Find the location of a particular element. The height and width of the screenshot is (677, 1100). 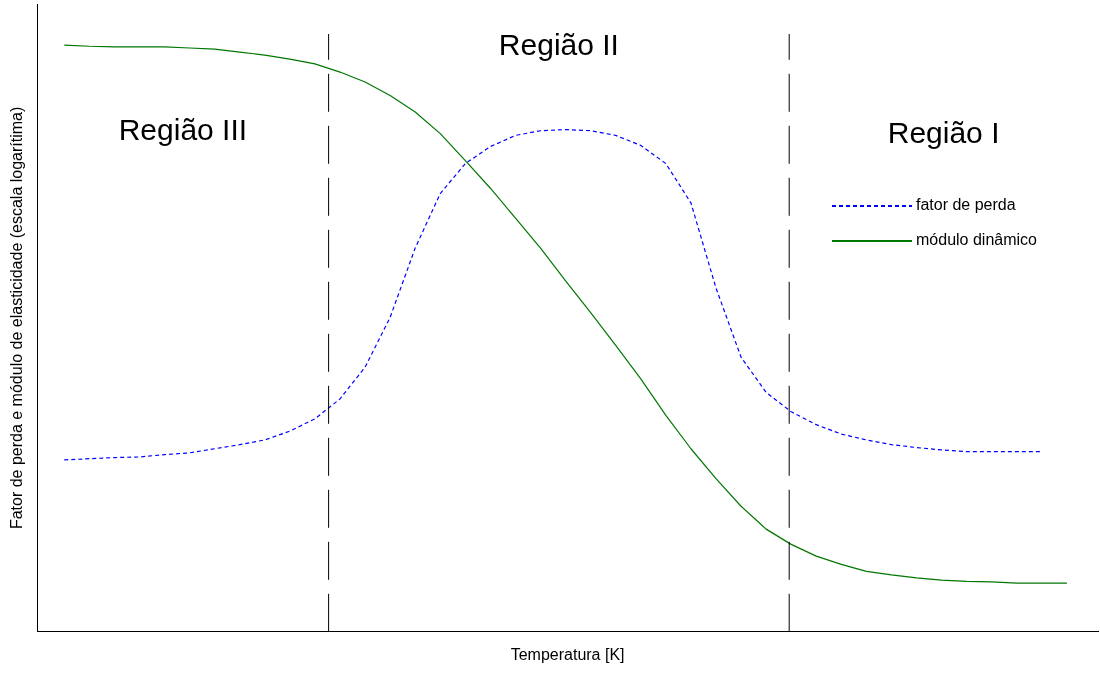

annotation: Região II is located at coordinates (558, 45).